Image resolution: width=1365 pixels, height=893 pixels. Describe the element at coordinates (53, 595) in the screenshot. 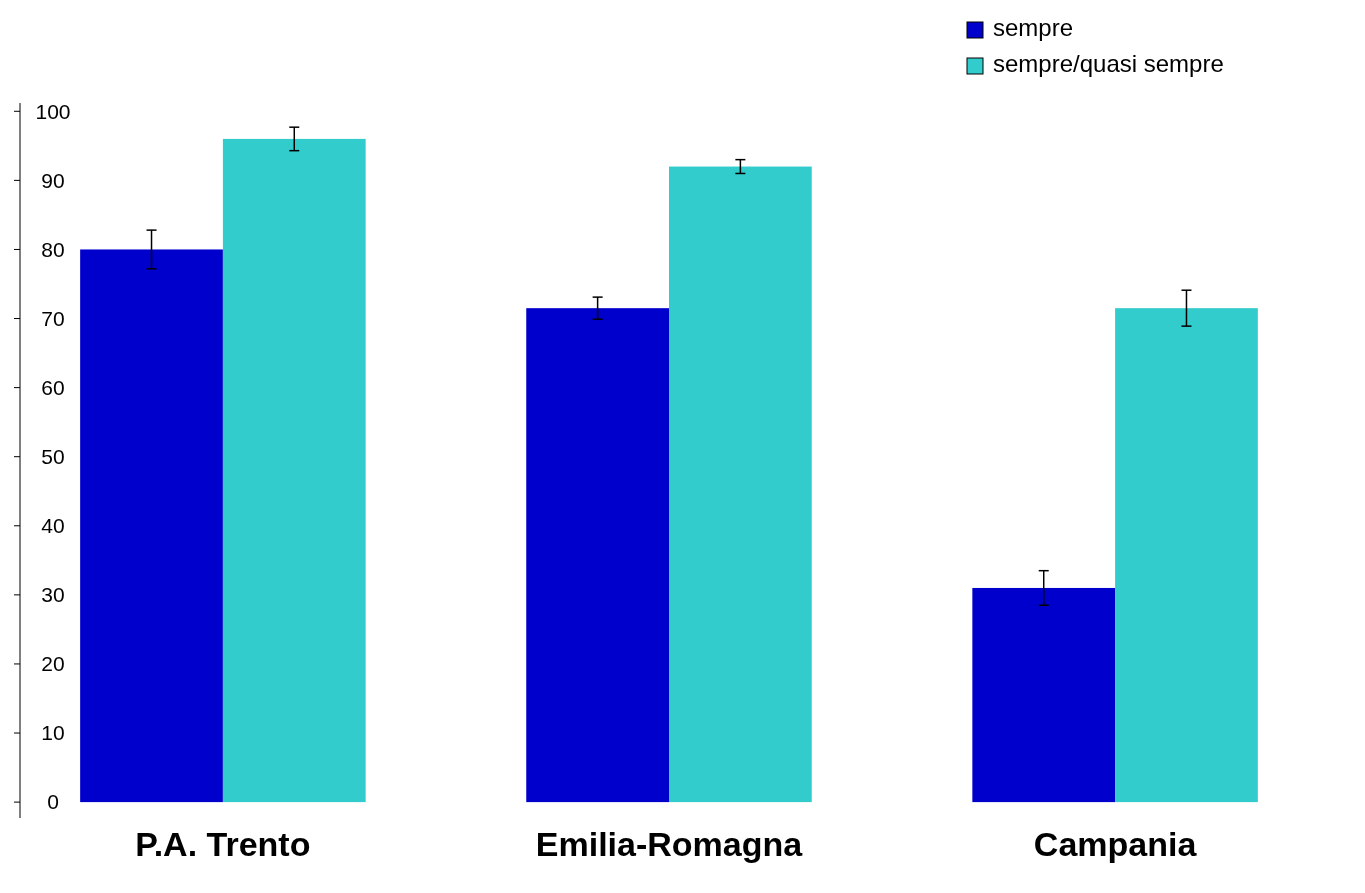

I see `y-tick-label: 30` at that location.